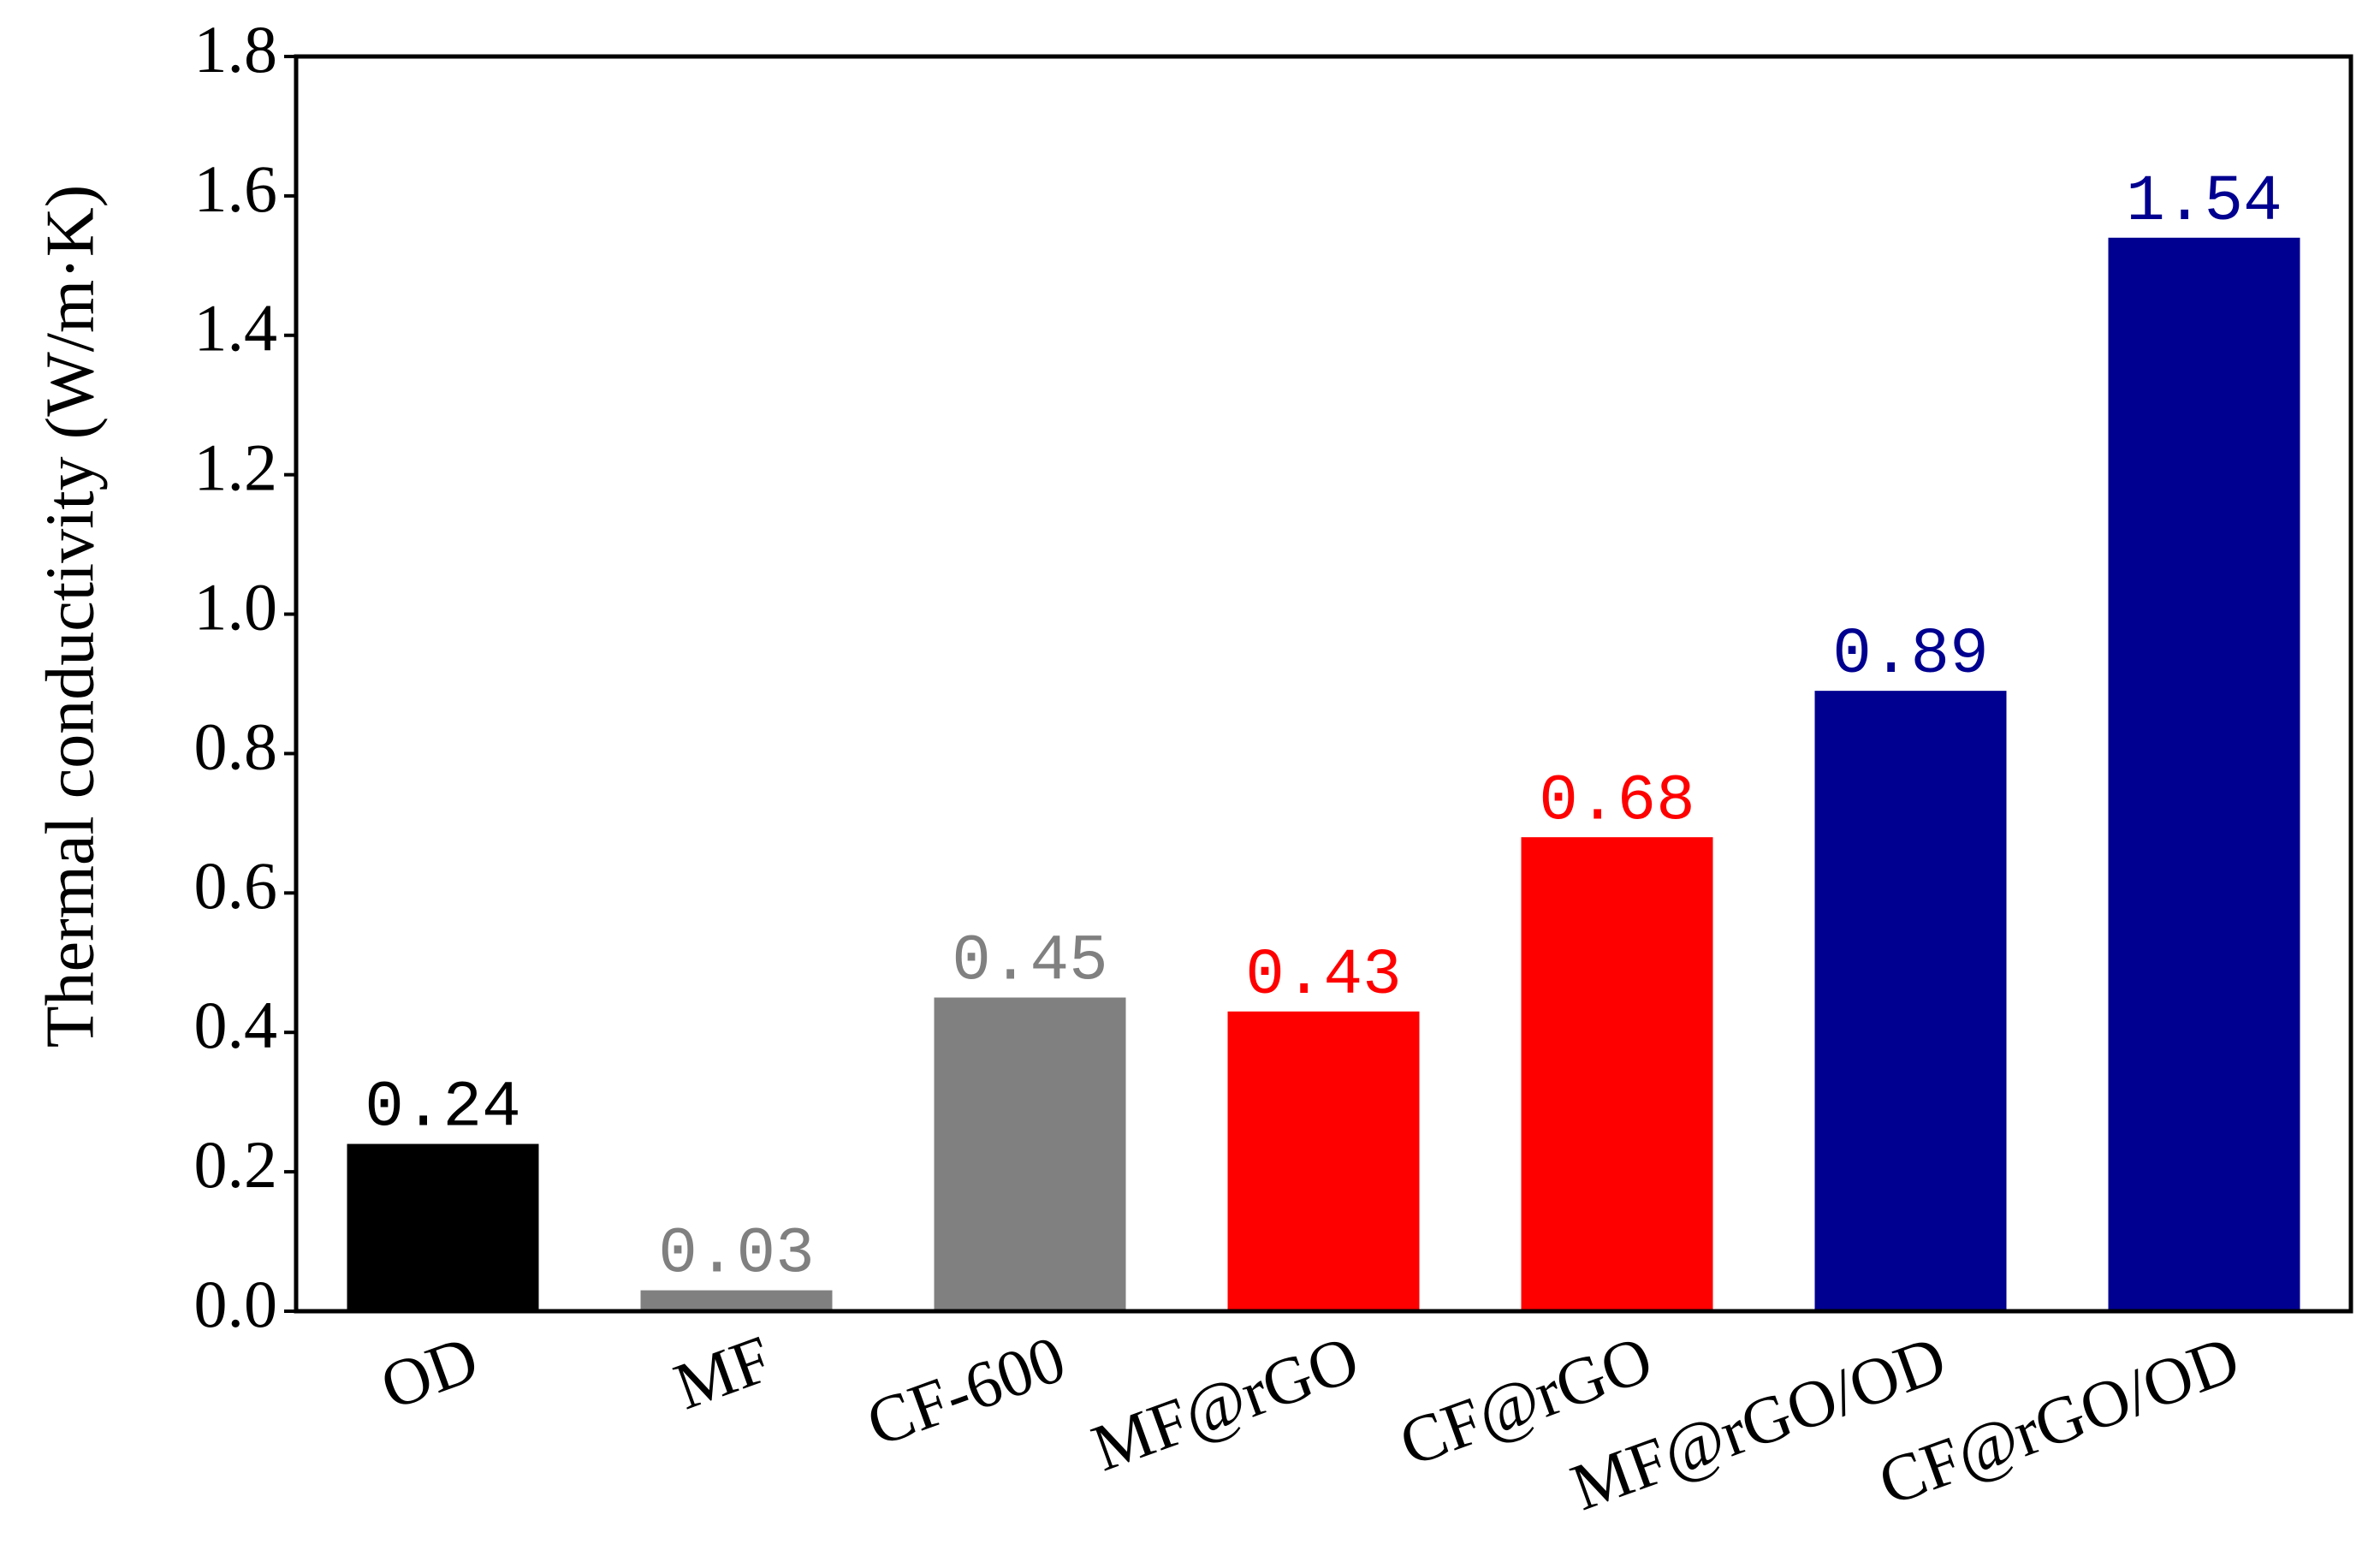  What do you see at coordinates (236, 188) in the screenshot?
I see `y-tick-label: 1.6` at bounding box center [236, 188].